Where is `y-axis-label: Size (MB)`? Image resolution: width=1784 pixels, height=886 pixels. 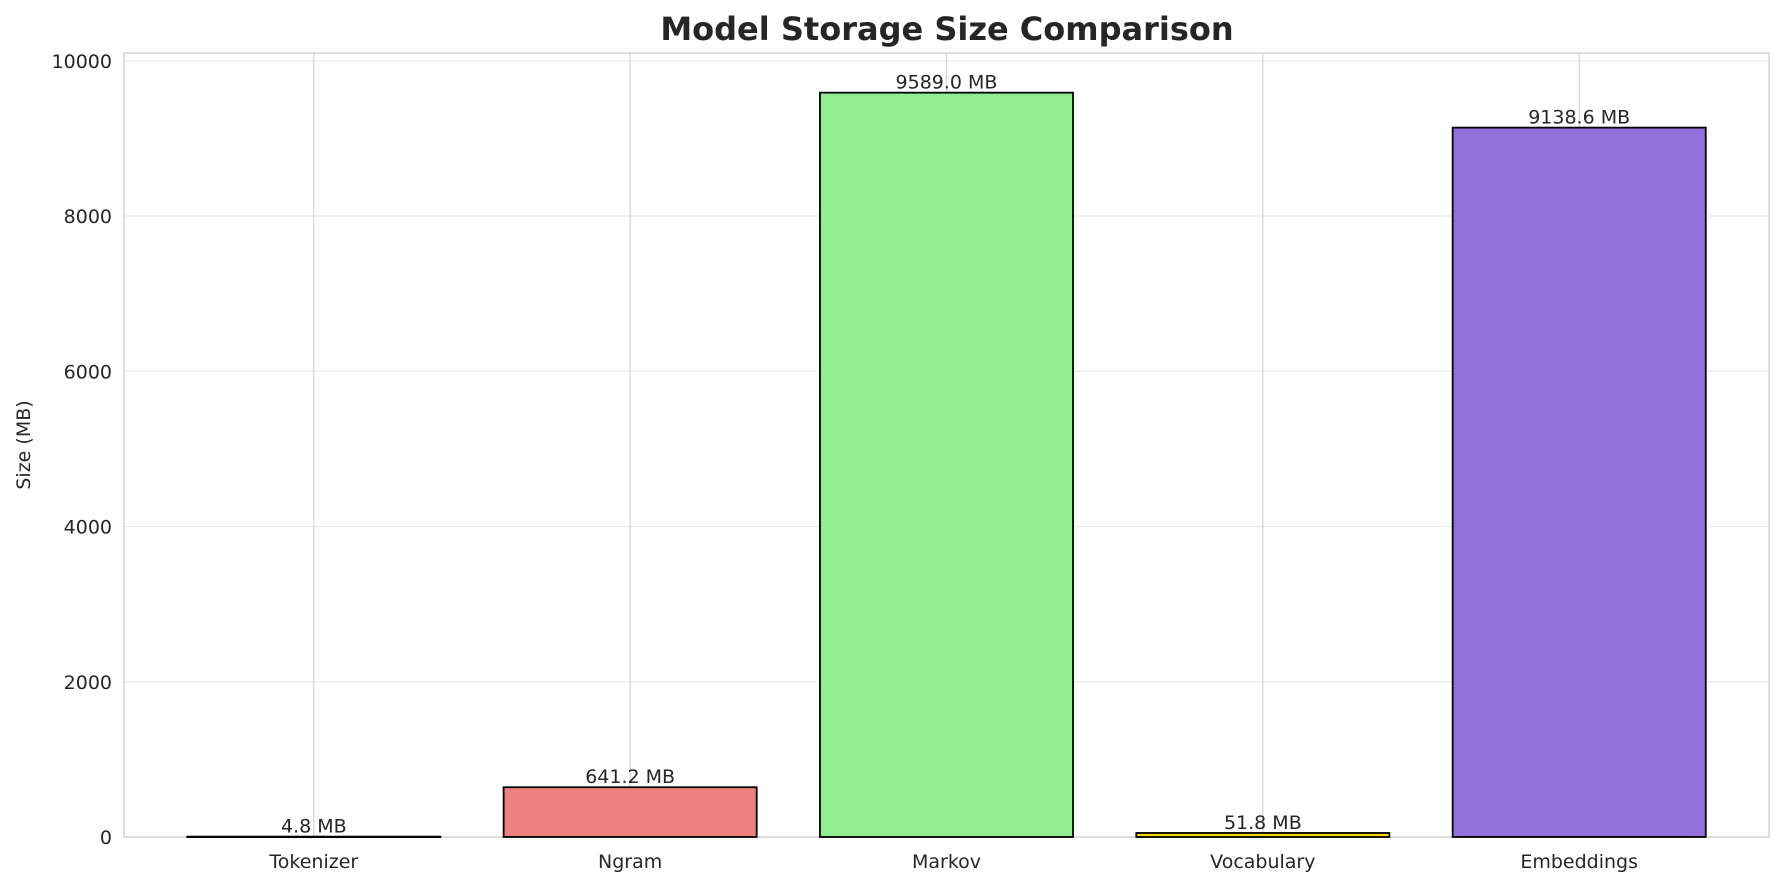 y-axis-label: Size (MB) is located at coordinates (24, 444).